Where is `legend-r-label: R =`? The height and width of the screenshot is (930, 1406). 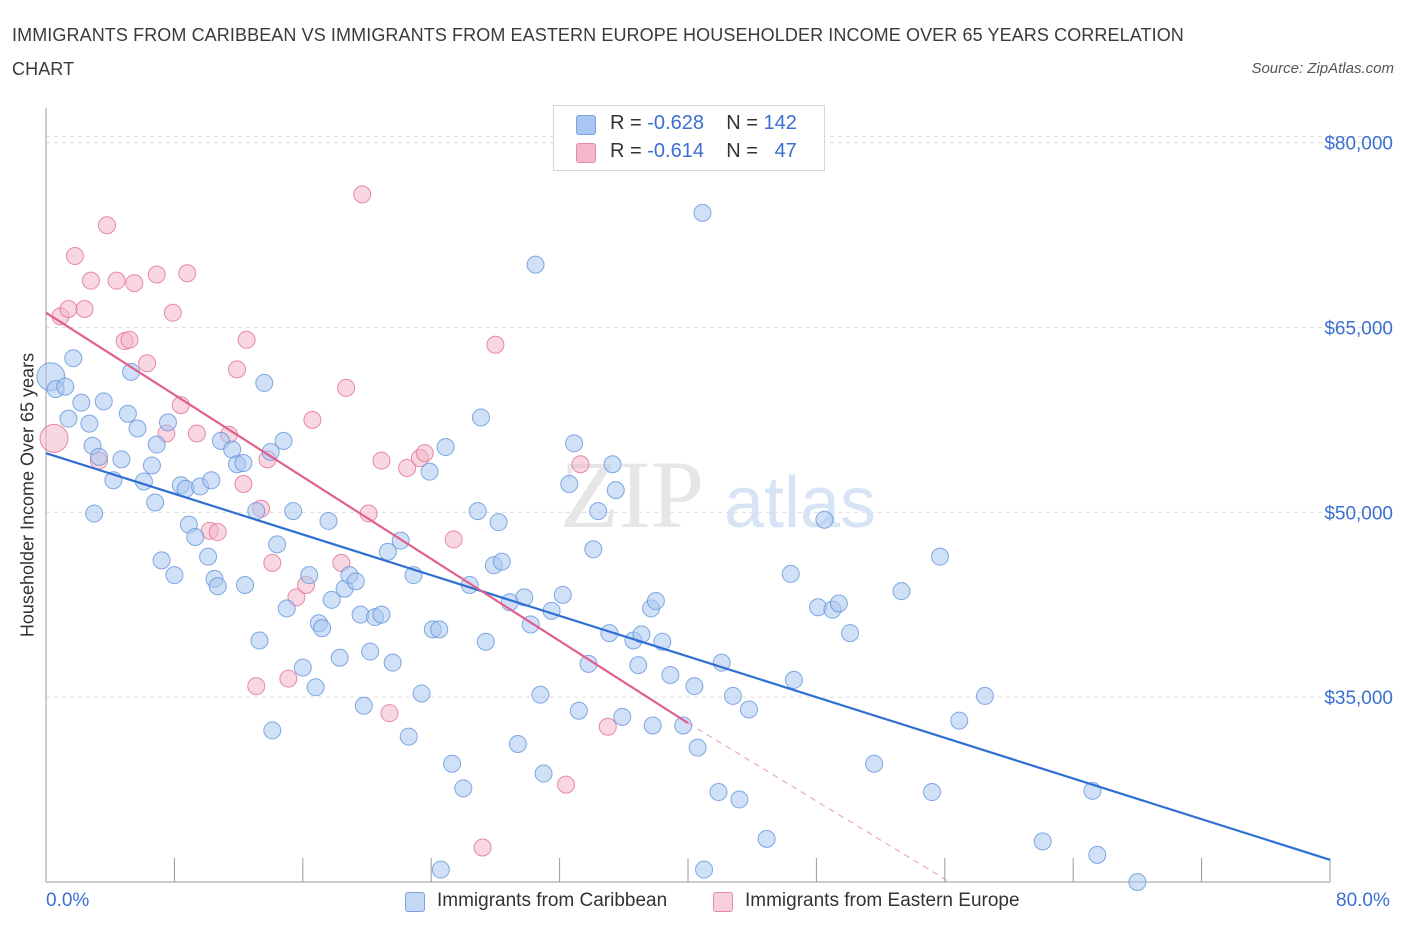
legend-r-label: R = is located at coordinates (626, 123).